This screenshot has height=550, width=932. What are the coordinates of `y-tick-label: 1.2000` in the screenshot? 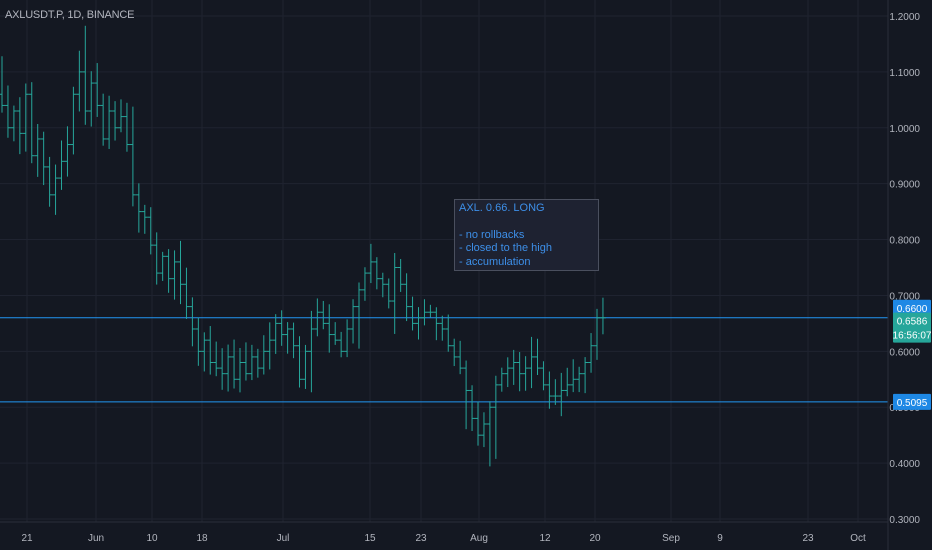 It's located at (904, 17).